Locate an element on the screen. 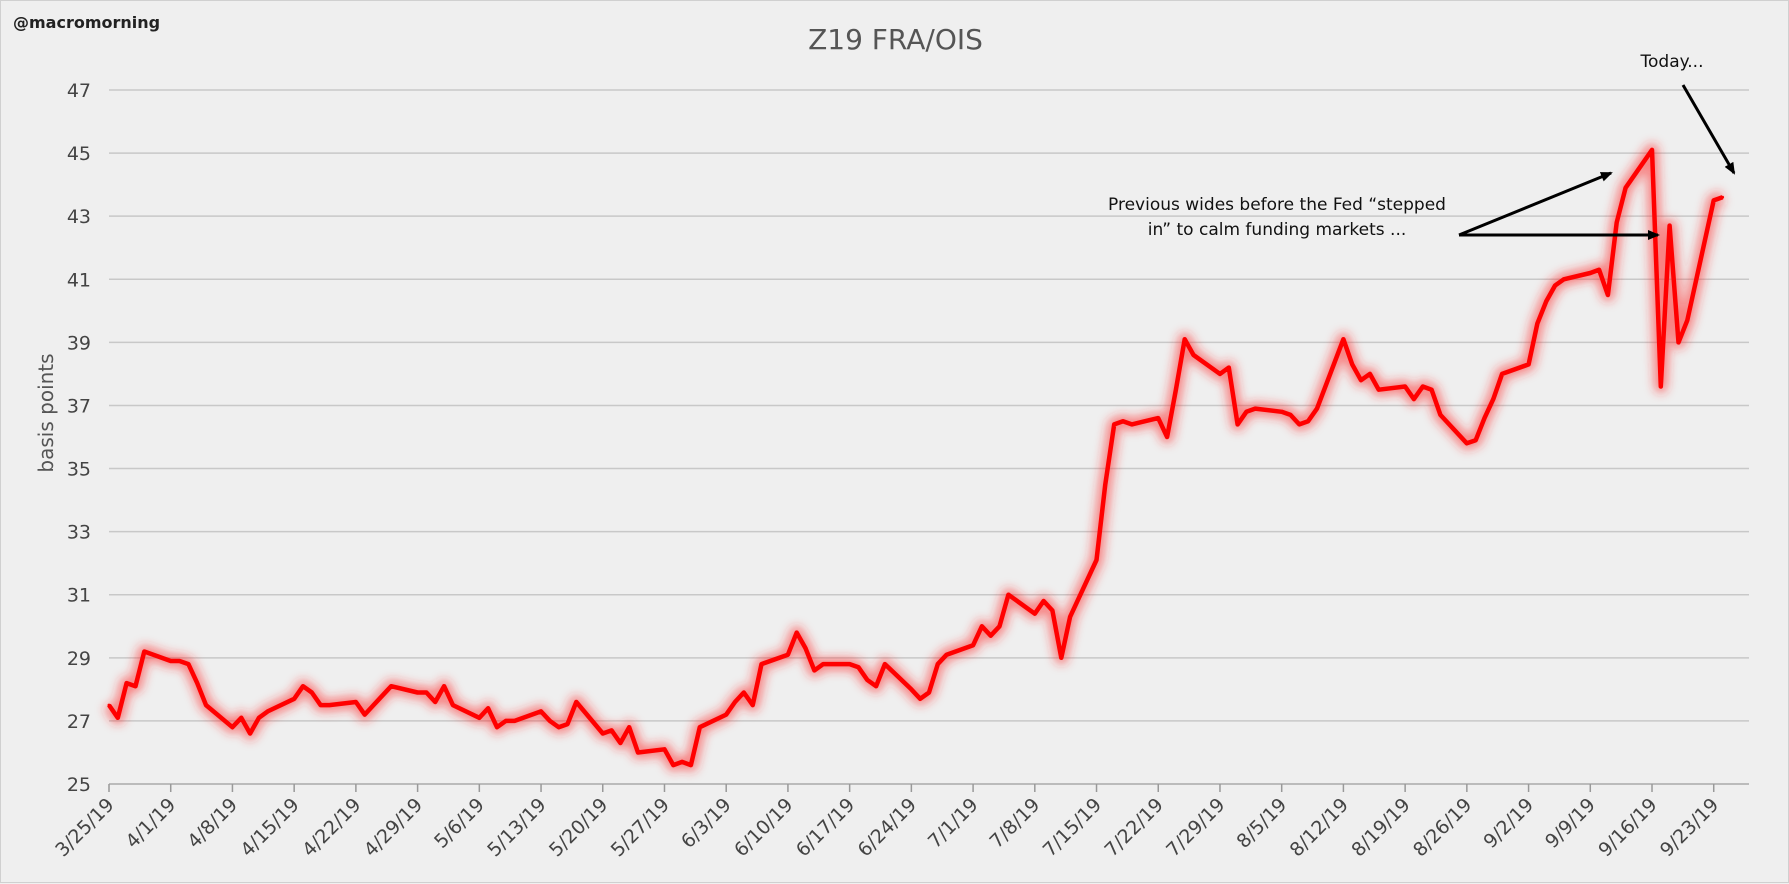  x-tick-label: 6/10/19 is located at coordinates (763, 827).